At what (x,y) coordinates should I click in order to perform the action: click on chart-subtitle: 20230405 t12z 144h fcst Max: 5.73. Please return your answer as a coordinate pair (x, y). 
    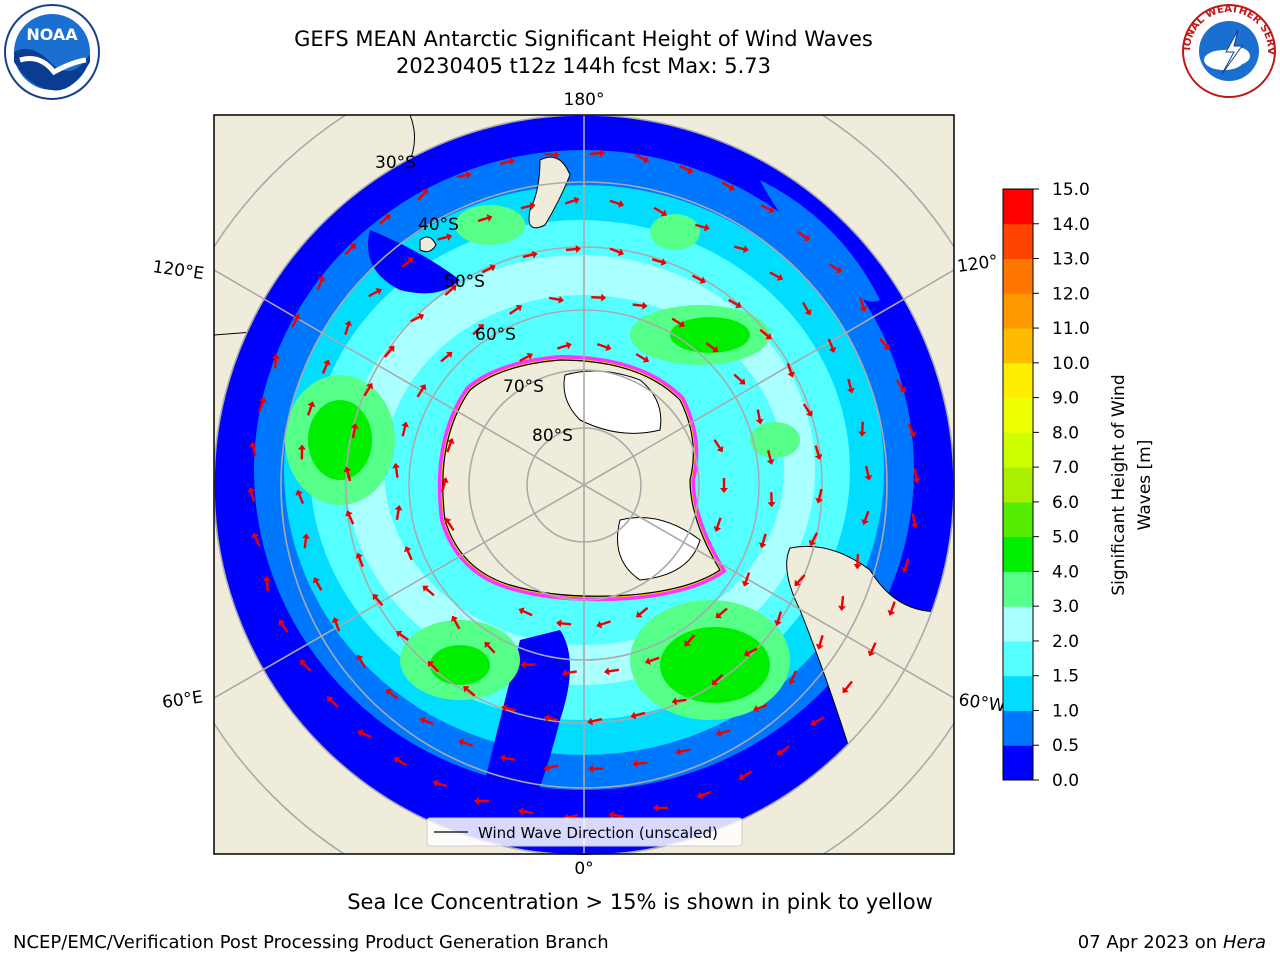
    Looking at the image, I should click on (583, 66).